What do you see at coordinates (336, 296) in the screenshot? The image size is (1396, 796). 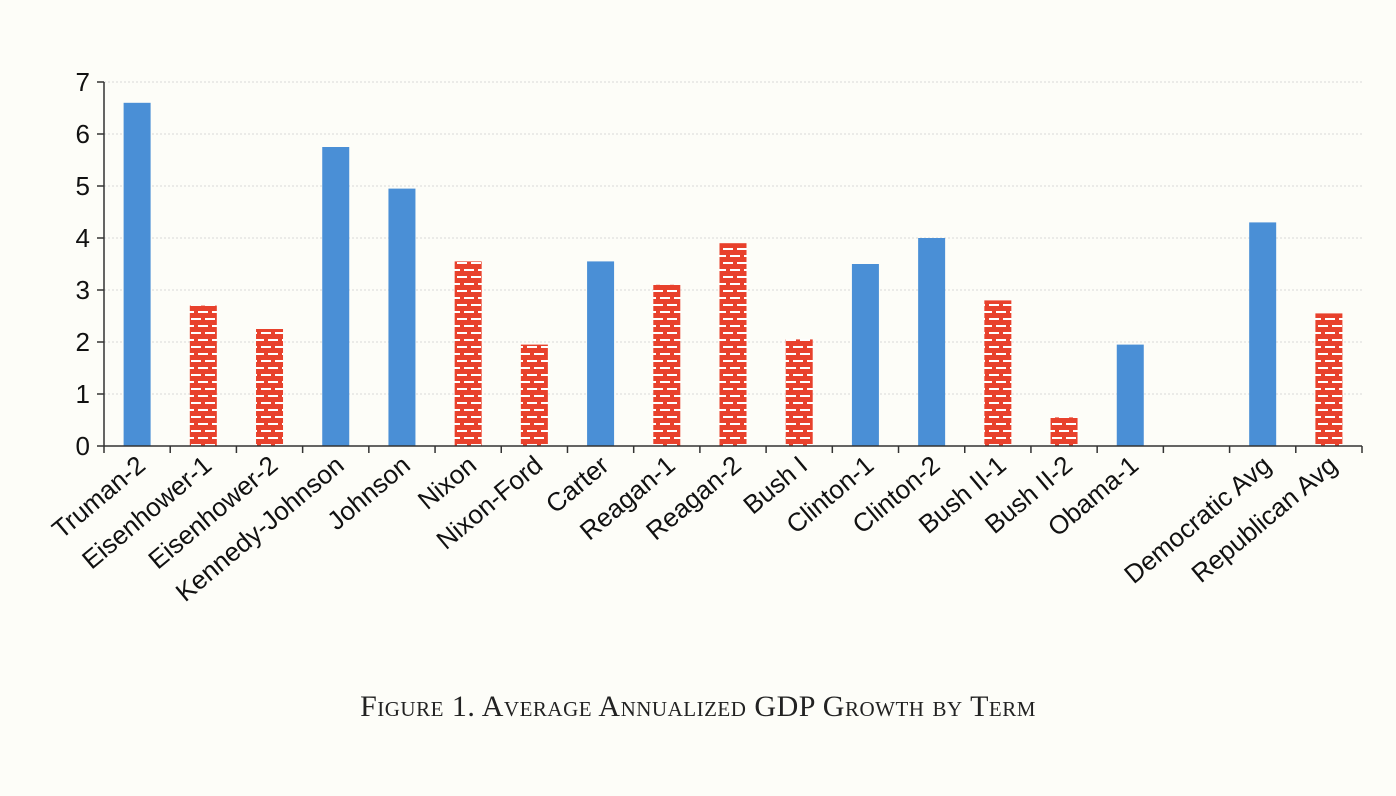 I see `bar-kennedy-johnson` at bounding box center [336, 296].